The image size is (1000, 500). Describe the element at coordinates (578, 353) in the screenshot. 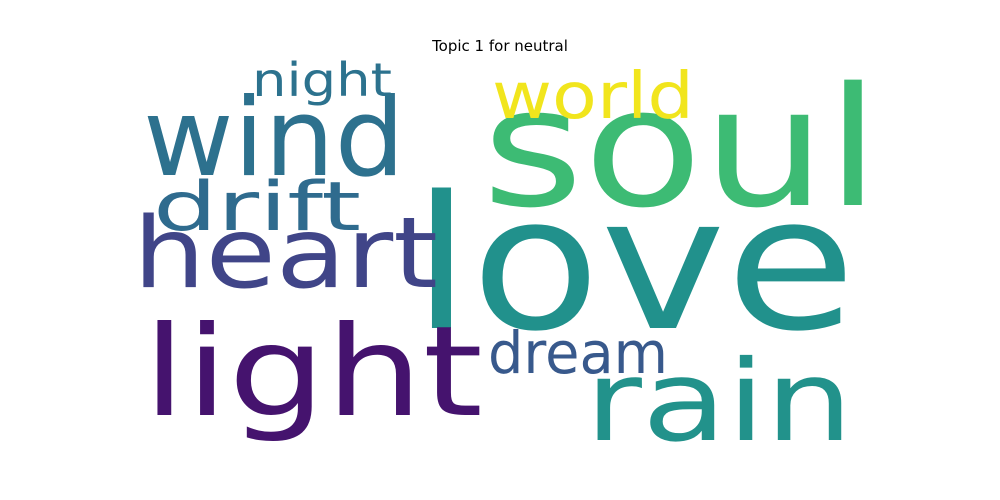

I see `word-dream: dream` at that location.